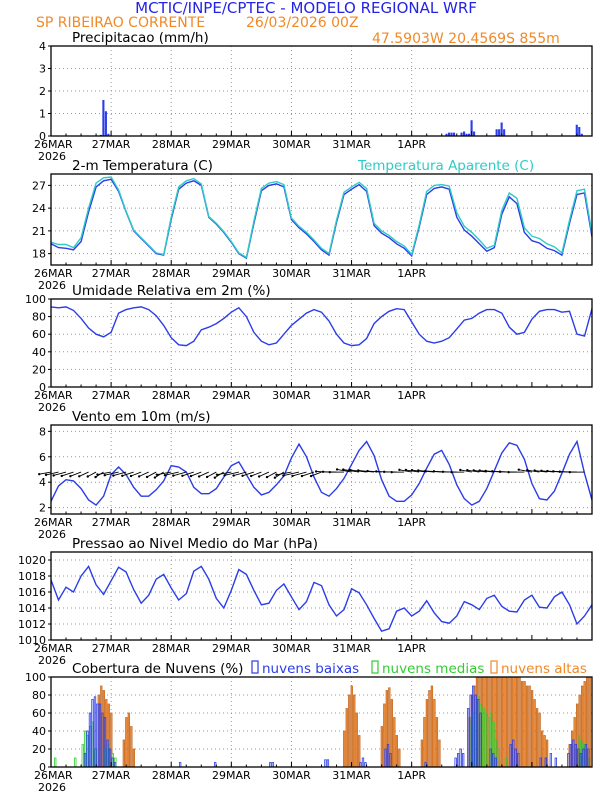 This screenshot has width=612, height=792. I want to click on legend-label-nuvens-baixas: nuvens baixas, so click(310, 669).